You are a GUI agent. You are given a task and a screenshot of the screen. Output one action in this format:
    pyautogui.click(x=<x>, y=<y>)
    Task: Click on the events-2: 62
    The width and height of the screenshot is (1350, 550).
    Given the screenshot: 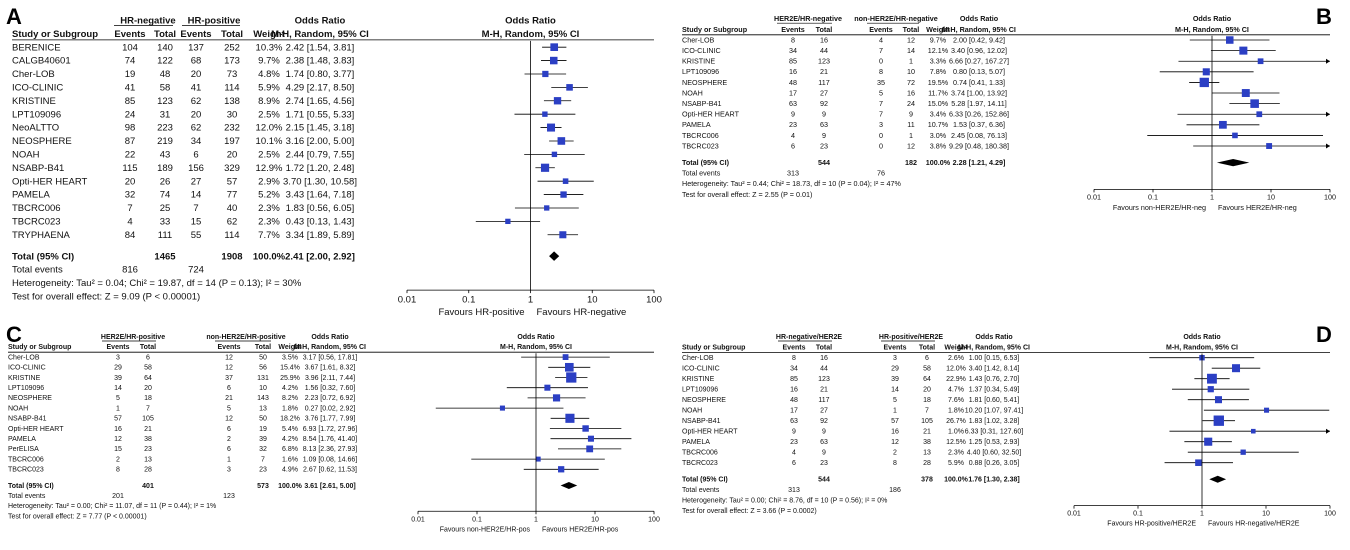 What is the action you would take?
    pyautogui.click(x=196, y=128)
    